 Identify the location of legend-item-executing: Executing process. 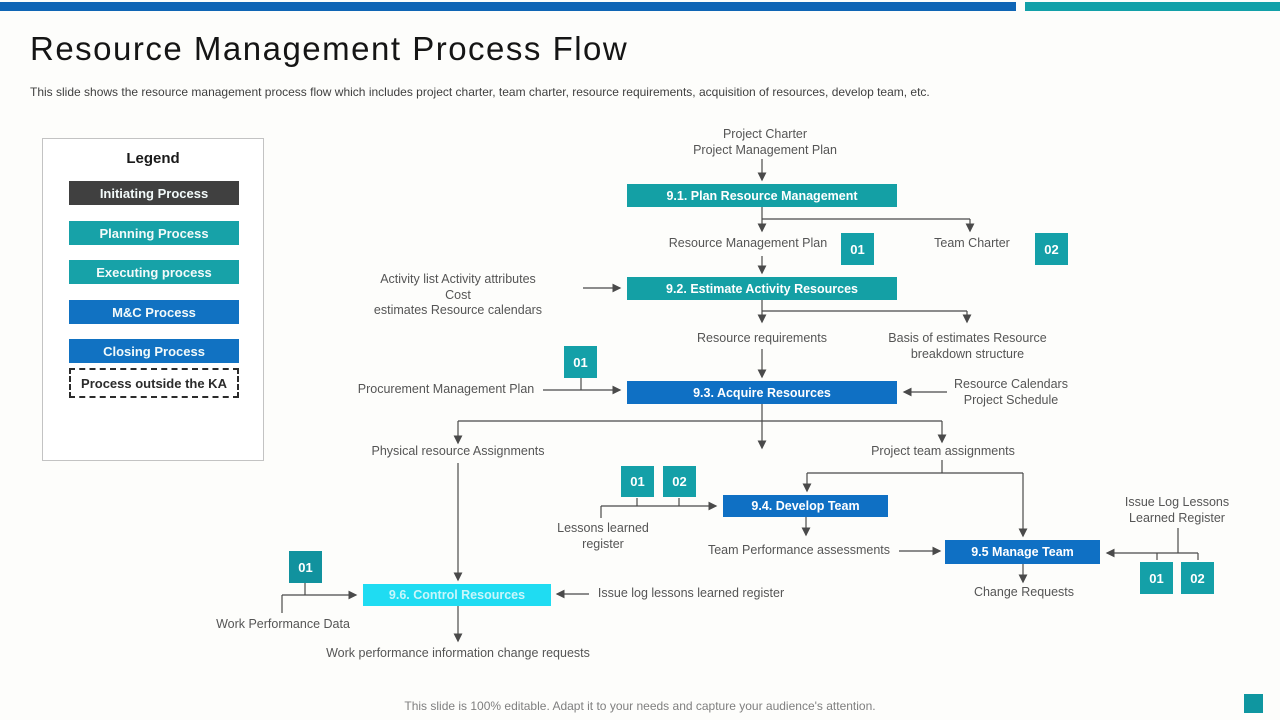
(154, 272).